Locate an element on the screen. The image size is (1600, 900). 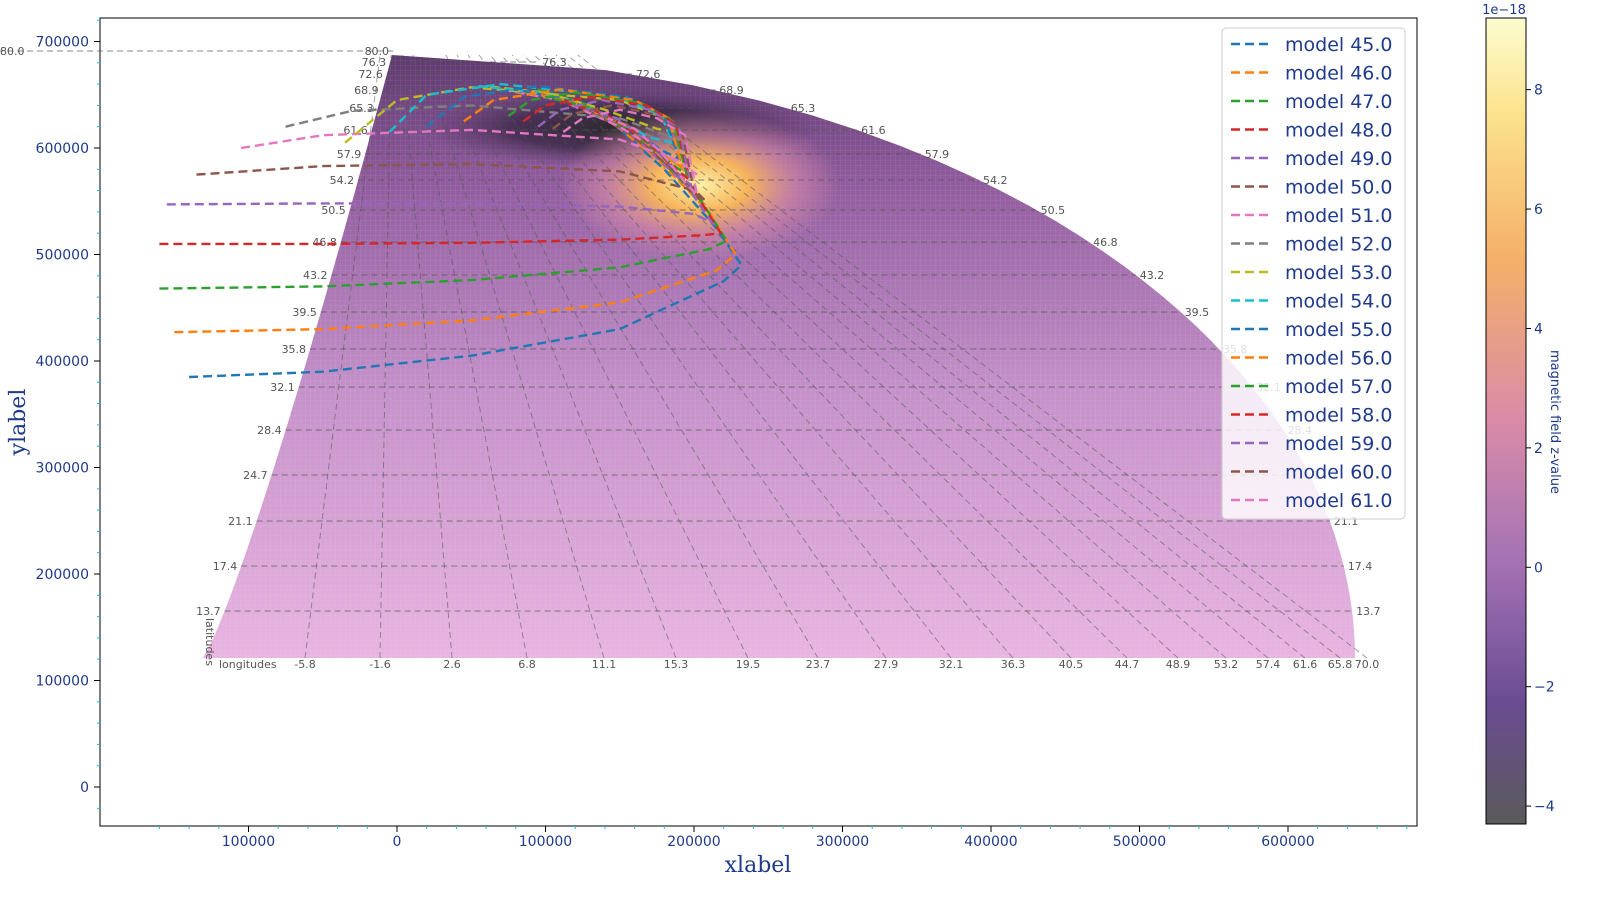
latitude-label: 80.0 is located at coordinates (12, 51).